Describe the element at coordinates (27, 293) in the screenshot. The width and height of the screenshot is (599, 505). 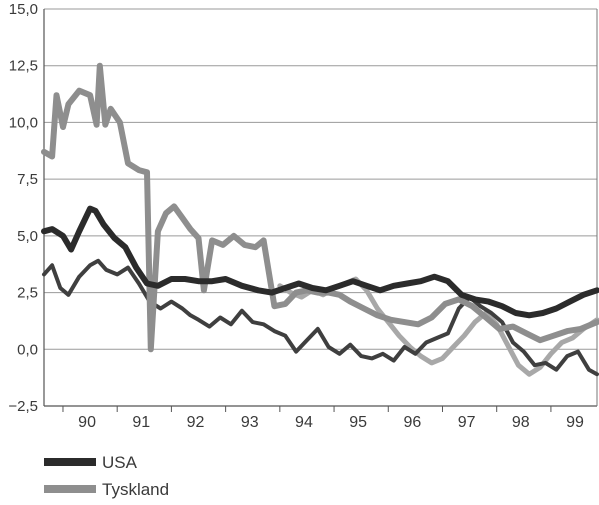
I see `y-tick-label: 2,5` at that location.